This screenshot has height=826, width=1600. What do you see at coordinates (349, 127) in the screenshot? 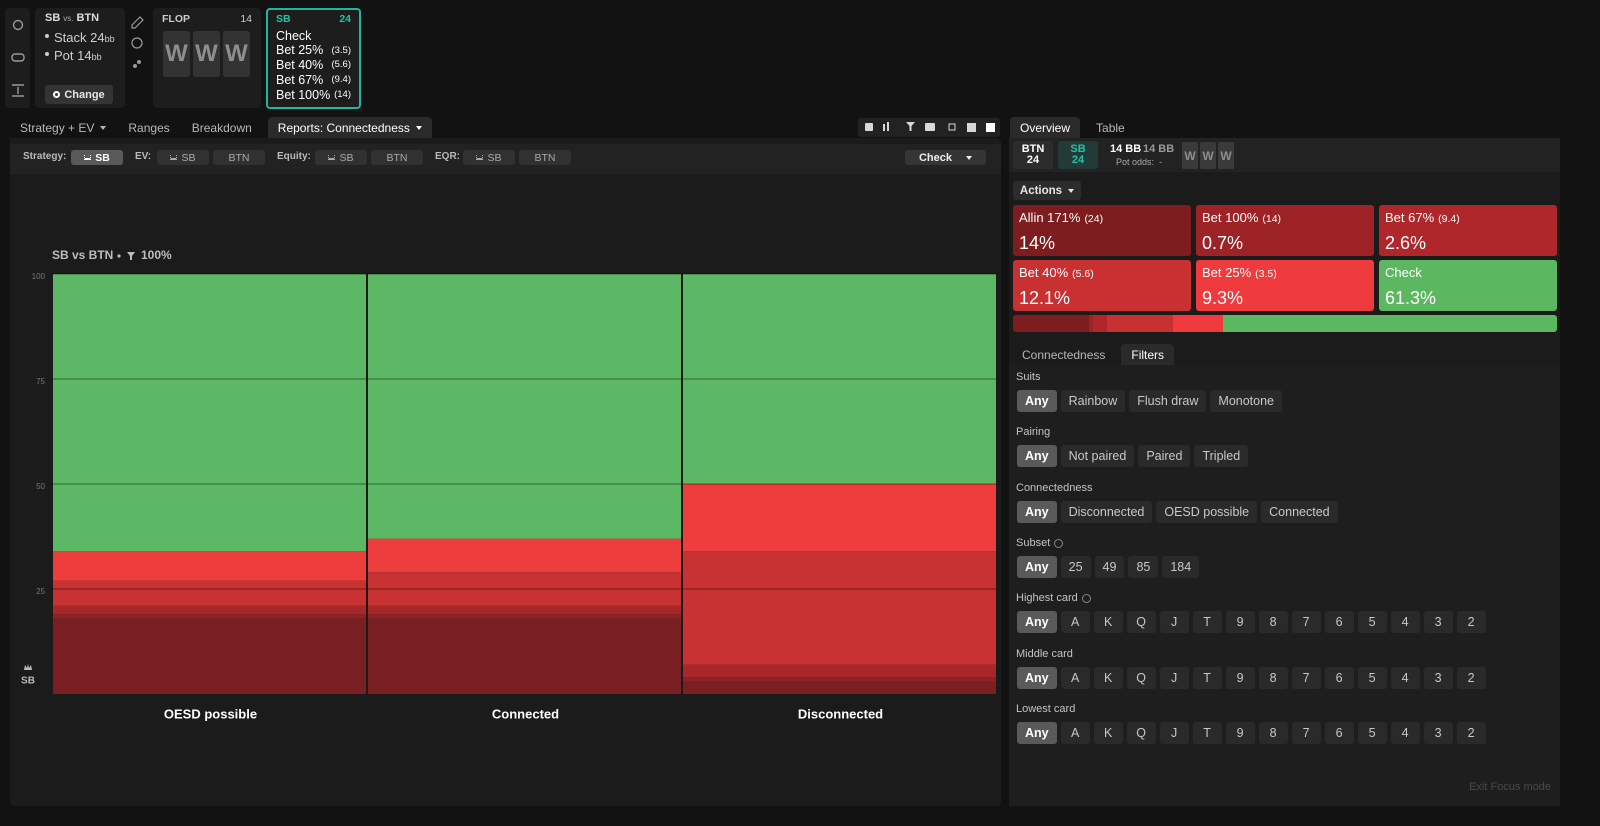
I see `tab: Reports: Connectedness` at bounding box center [349, 127].